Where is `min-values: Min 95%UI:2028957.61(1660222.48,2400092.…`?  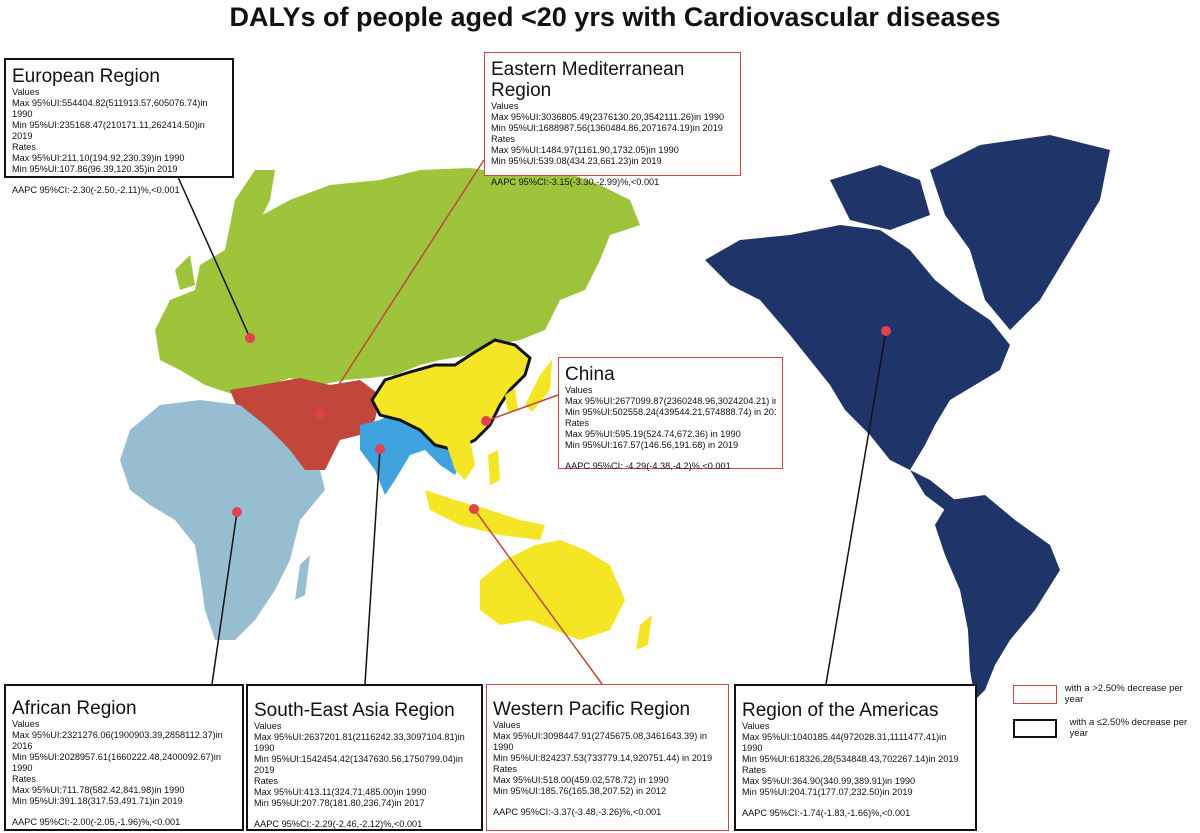 min-values: Min 95%UI:2028957.61(1660222.48,2400092.… is located at coordinates (116, 762).